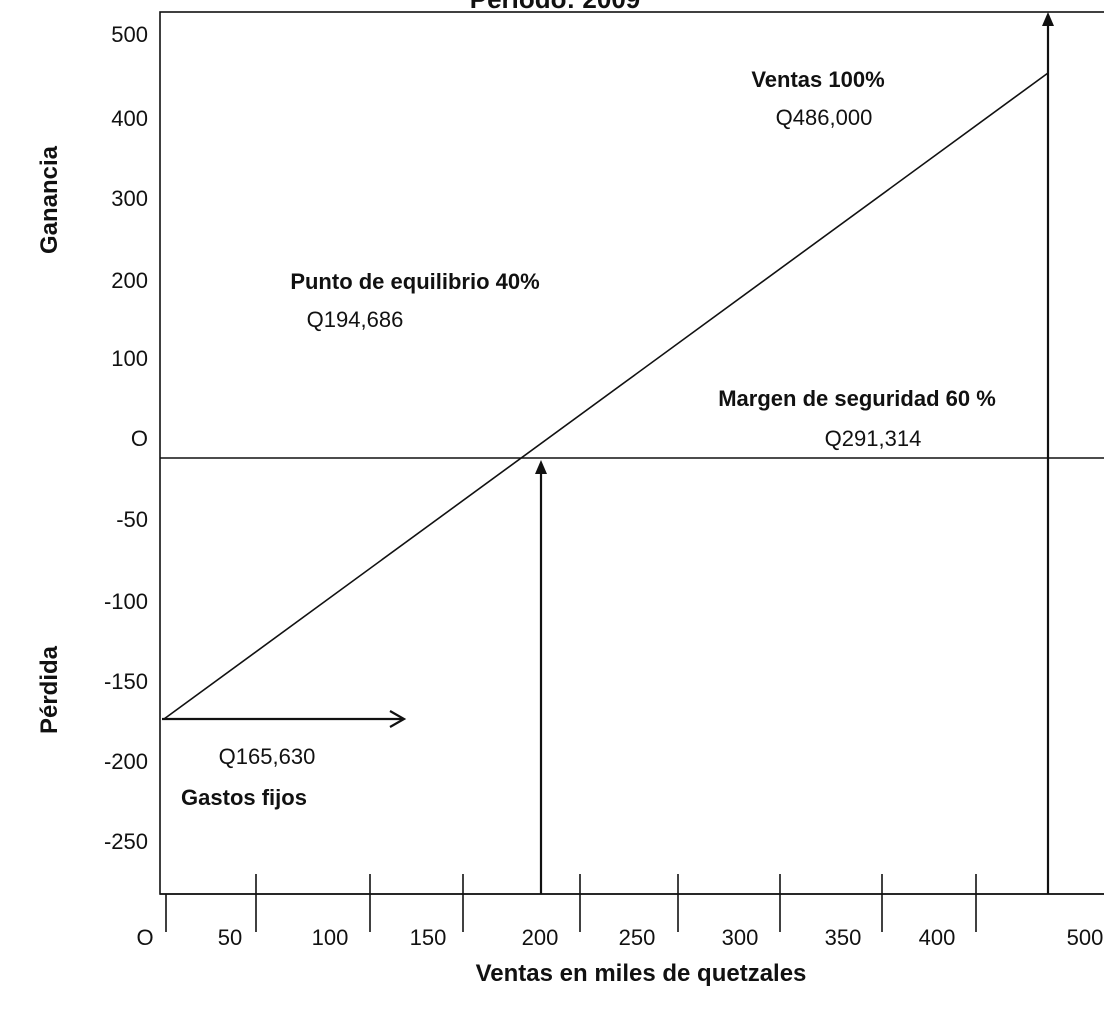 The image size is (1104, 1009). I want to click on pe-title: Punto de equilibrio 40%, so click(414, 281).